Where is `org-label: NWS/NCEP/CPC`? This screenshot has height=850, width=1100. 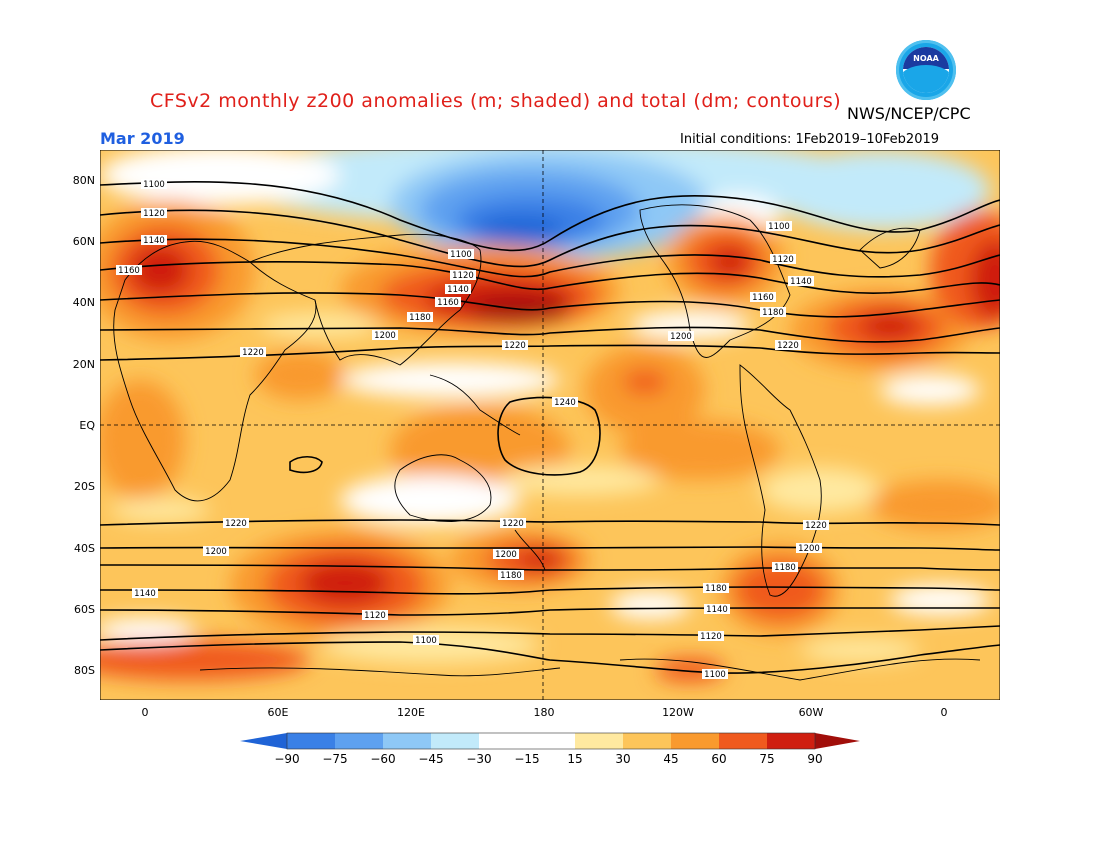
org-label: NWS/NCEP/CPC is located at coordinates (909, 113).